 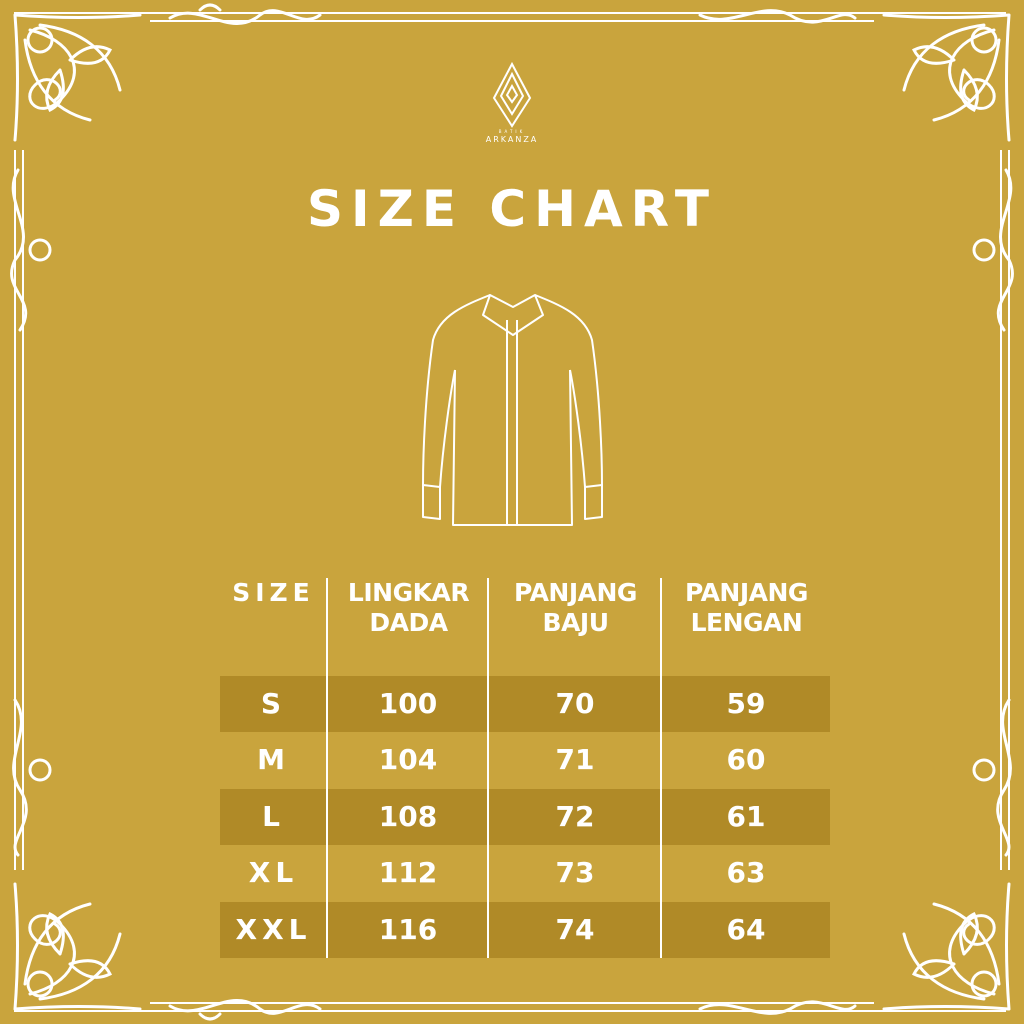 What do you see at coordinates (512, 410) in the screenshot?
I see `shirt-icon` at bounding box center [512, 410].